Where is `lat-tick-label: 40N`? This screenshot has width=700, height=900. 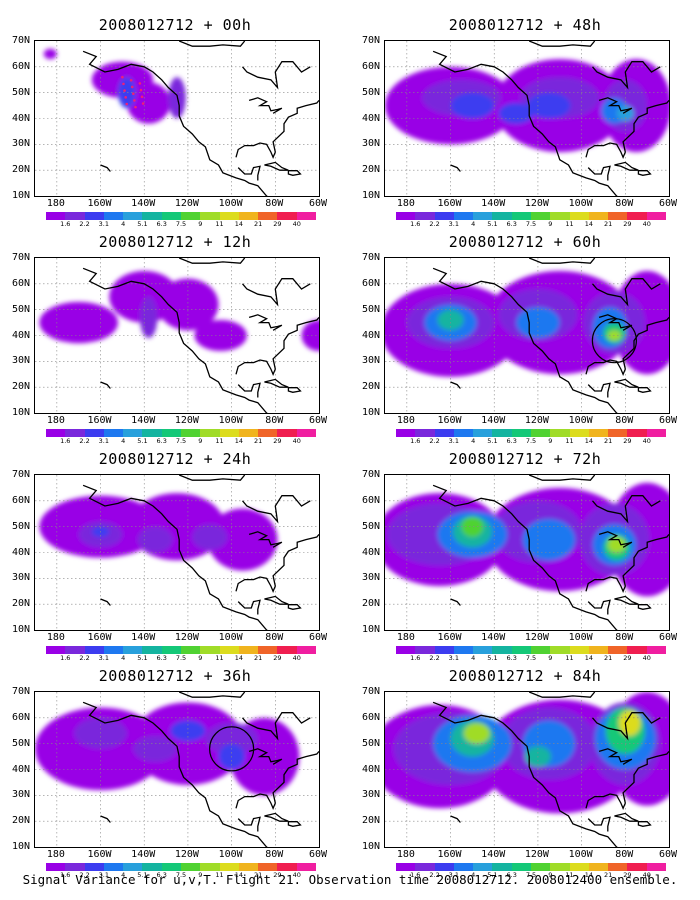
lat-tick-label: 40N is located at coordinates (370, 552).